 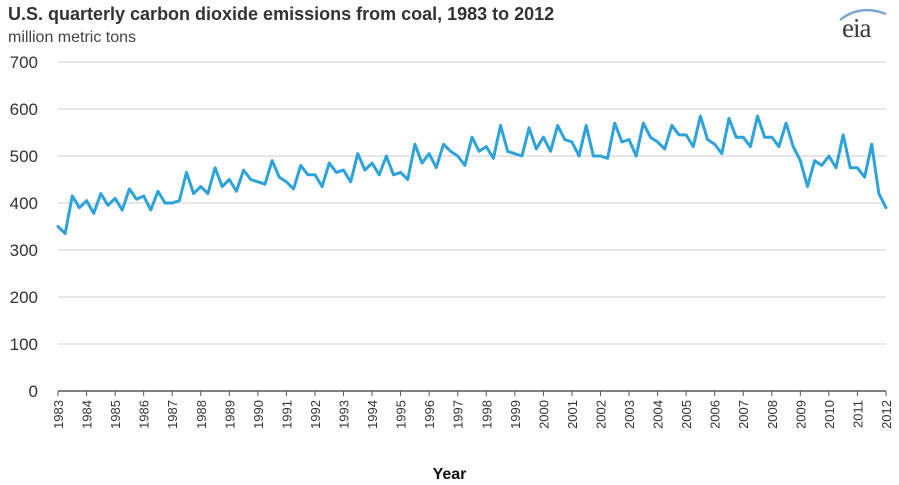 I want to click on chart-unit-label: million metric tons, so click(x=72, y=37).